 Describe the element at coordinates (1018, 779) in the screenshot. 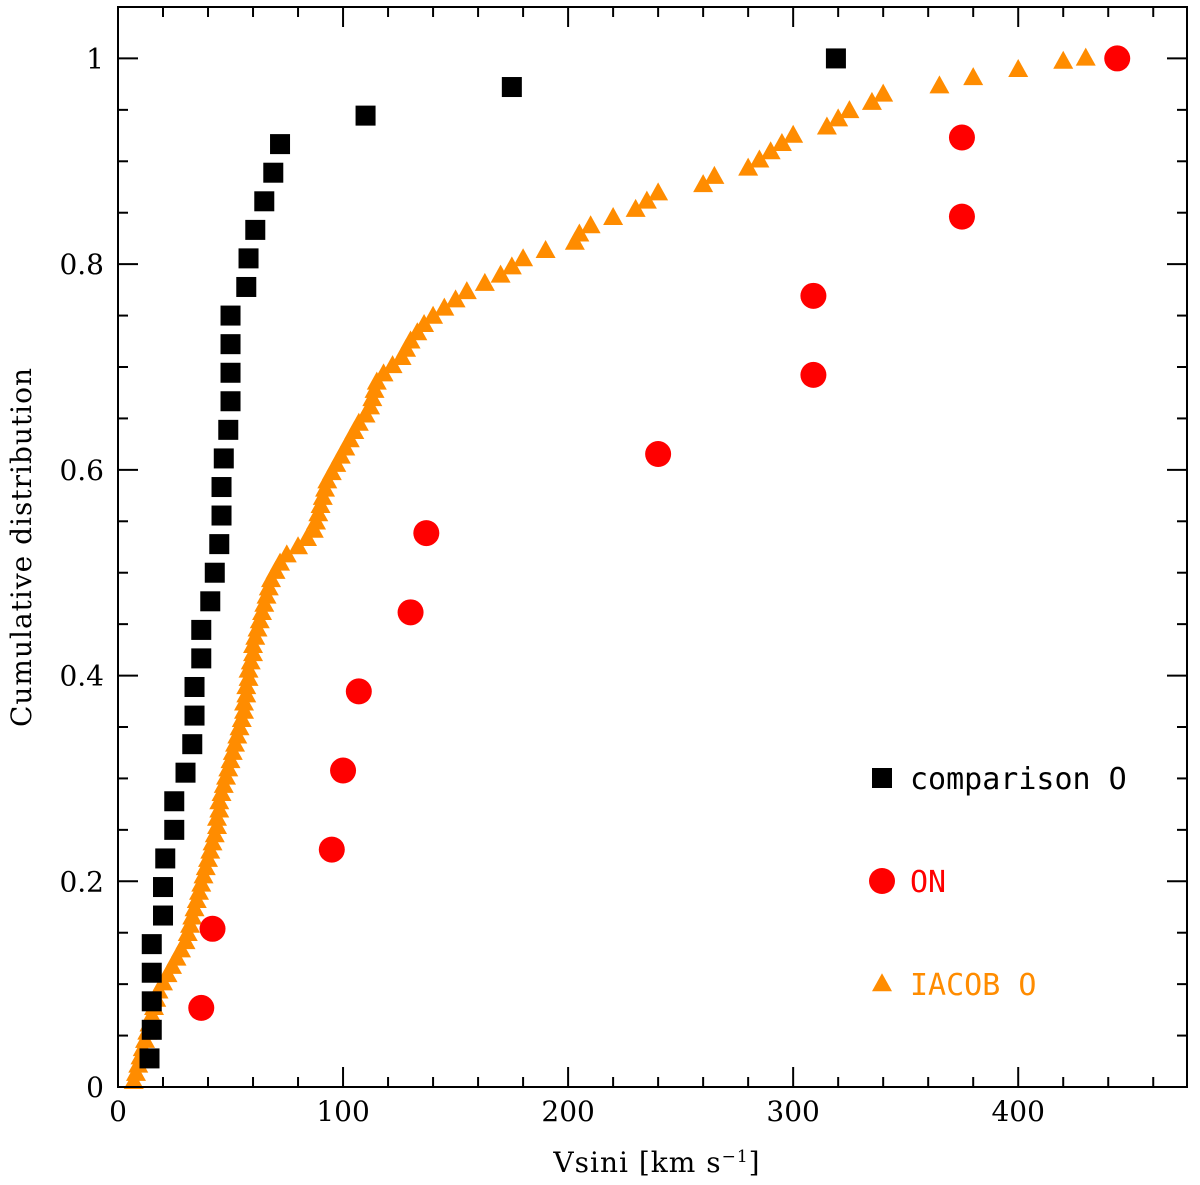

I see `legend-label: comparison O` at that location.